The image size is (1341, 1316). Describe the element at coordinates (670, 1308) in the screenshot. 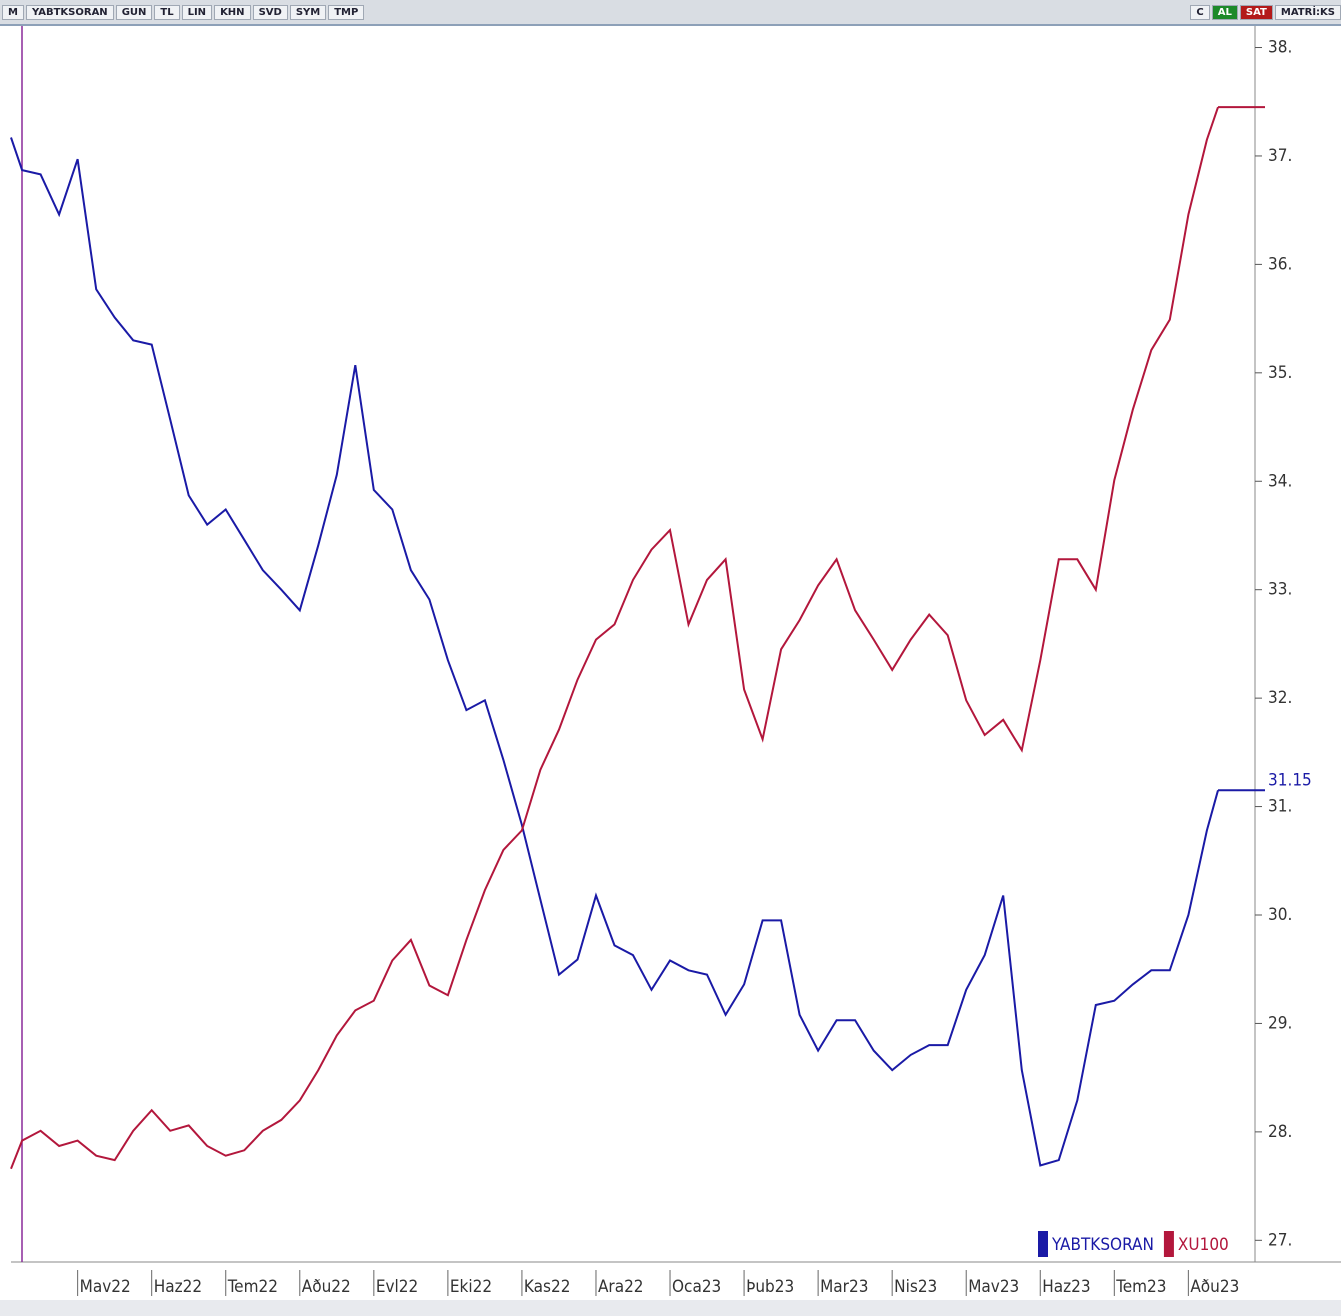

I see `scrollbar` at that location.